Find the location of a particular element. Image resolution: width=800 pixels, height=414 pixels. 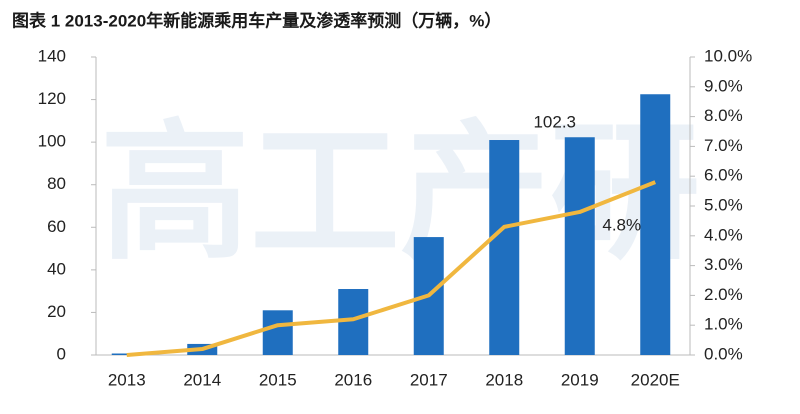

y2-tick-label: 9.0% is located at coordinates (723, 85).